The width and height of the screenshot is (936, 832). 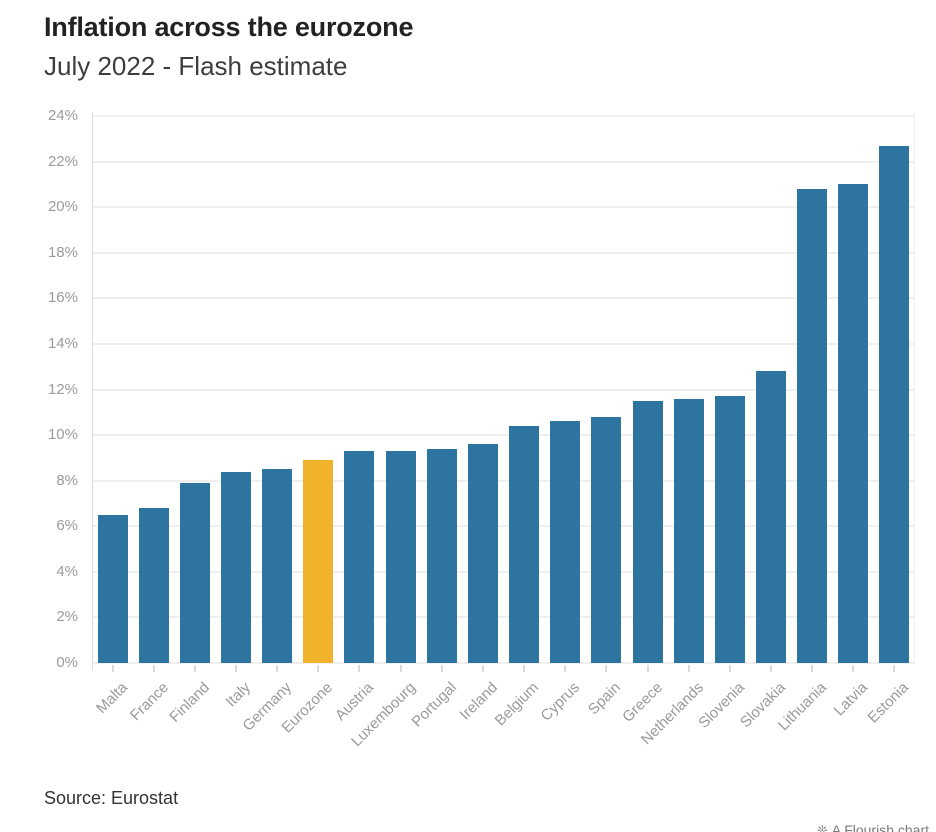 What do you see at coordinates (770, 517) in the screenshot?
I see `bar-slovakia` at bounding box center [770, 517].